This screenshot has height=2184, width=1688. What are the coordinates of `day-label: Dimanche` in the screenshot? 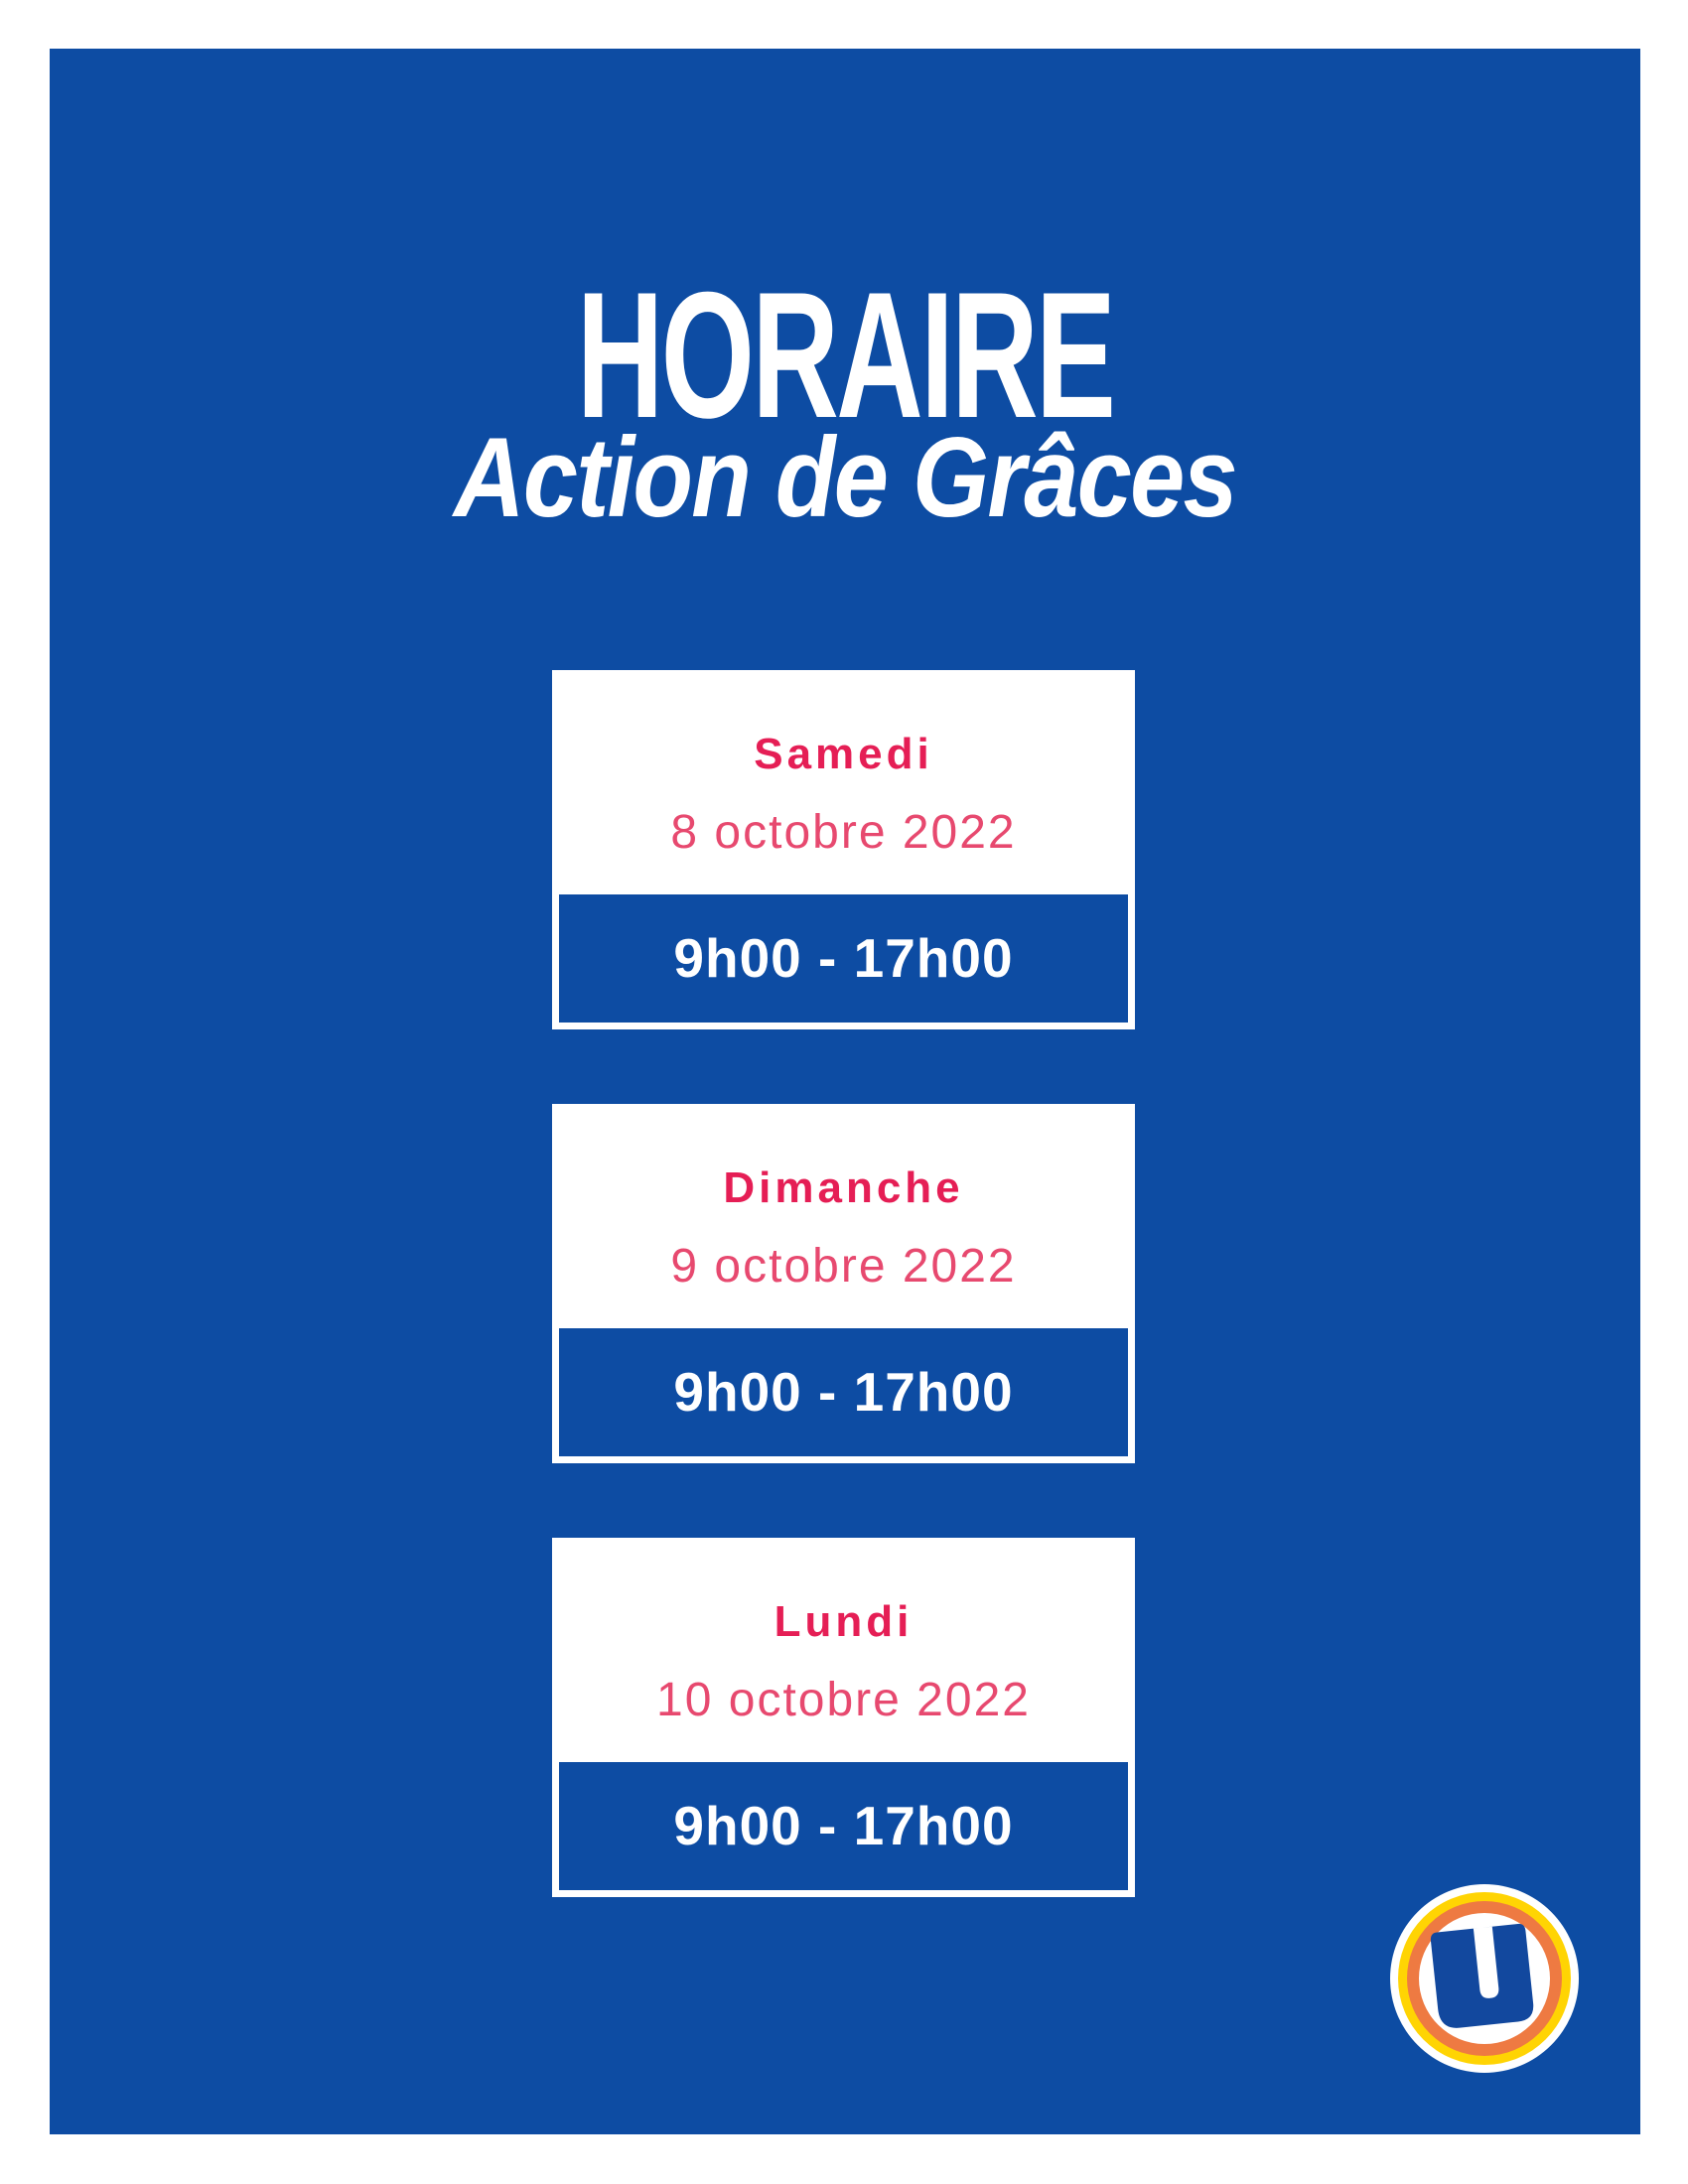 It's located at (843, 1187).